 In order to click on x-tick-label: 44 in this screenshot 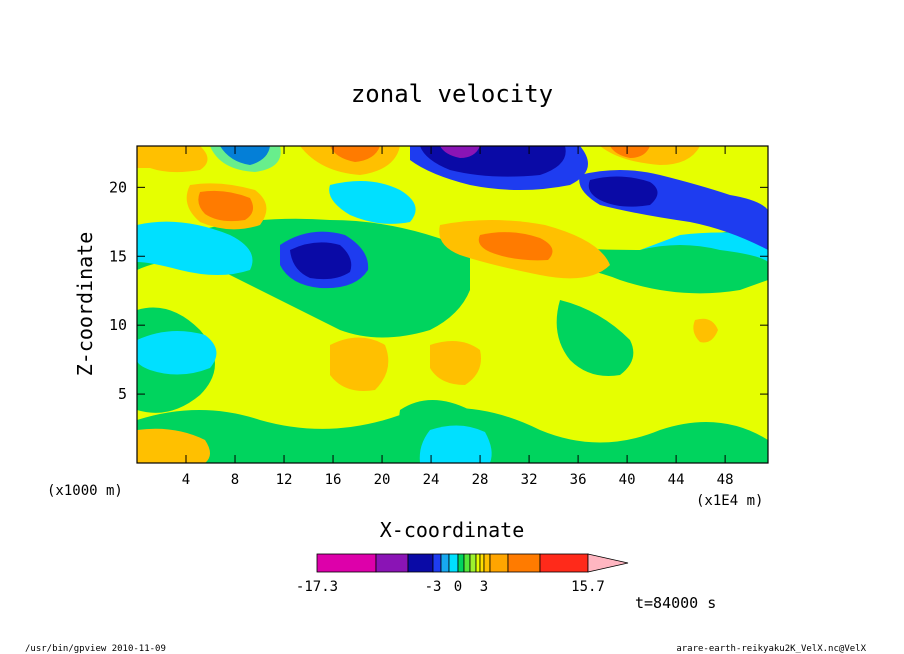, I will do `click(676, 480)`.